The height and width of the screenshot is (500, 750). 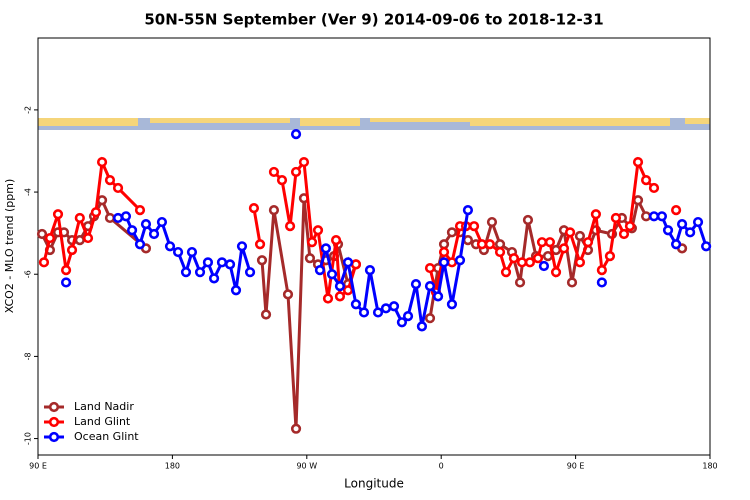 I want to click on y-axis-label: XCO2 - MLO trend (ppm), so click(x=9, y=246).